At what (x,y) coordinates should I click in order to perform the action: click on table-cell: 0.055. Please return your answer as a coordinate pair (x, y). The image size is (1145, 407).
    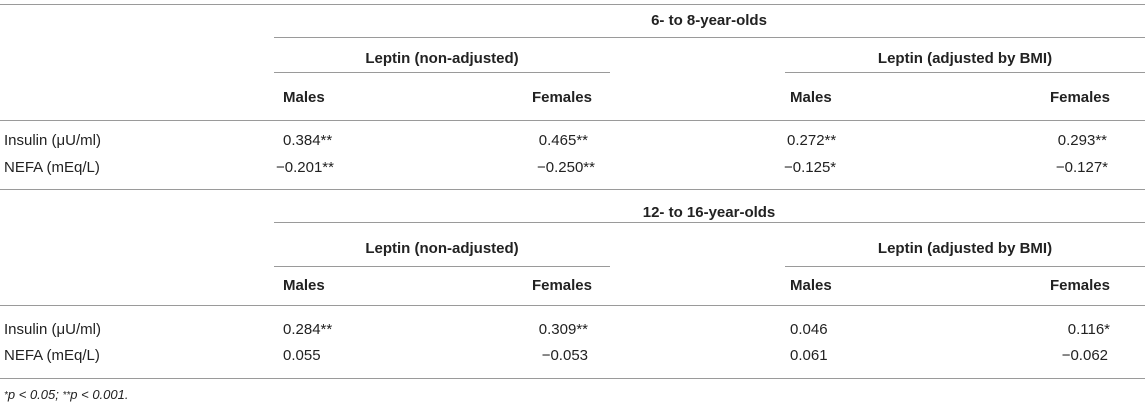
    Looking at the image, I should click on (302, 355).